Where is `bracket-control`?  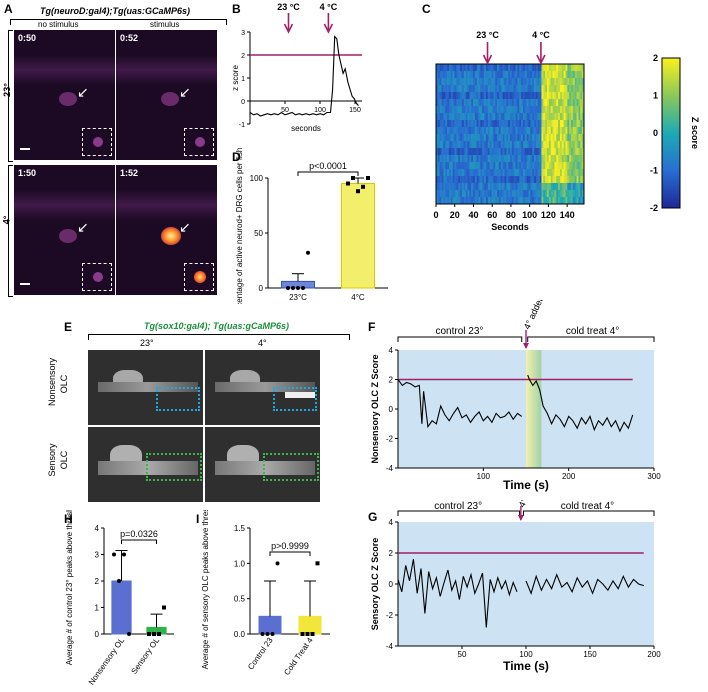 bracket-control is located at coordinates (459, 513).